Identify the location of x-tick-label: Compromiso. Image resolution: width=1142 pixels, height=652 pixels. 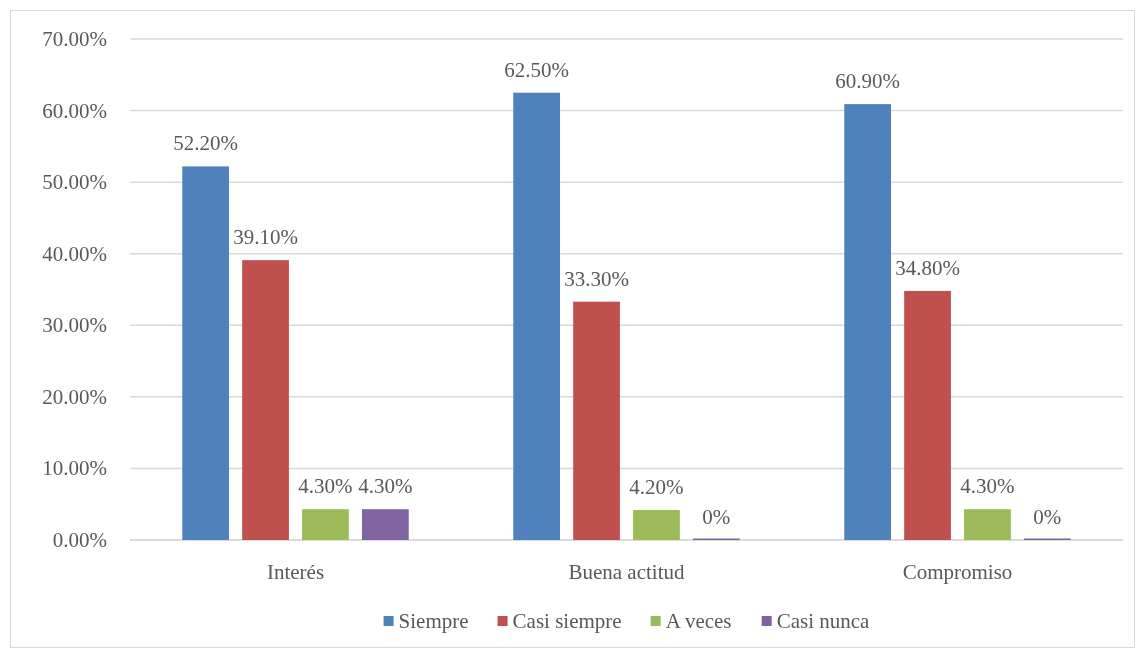
(957, 572).